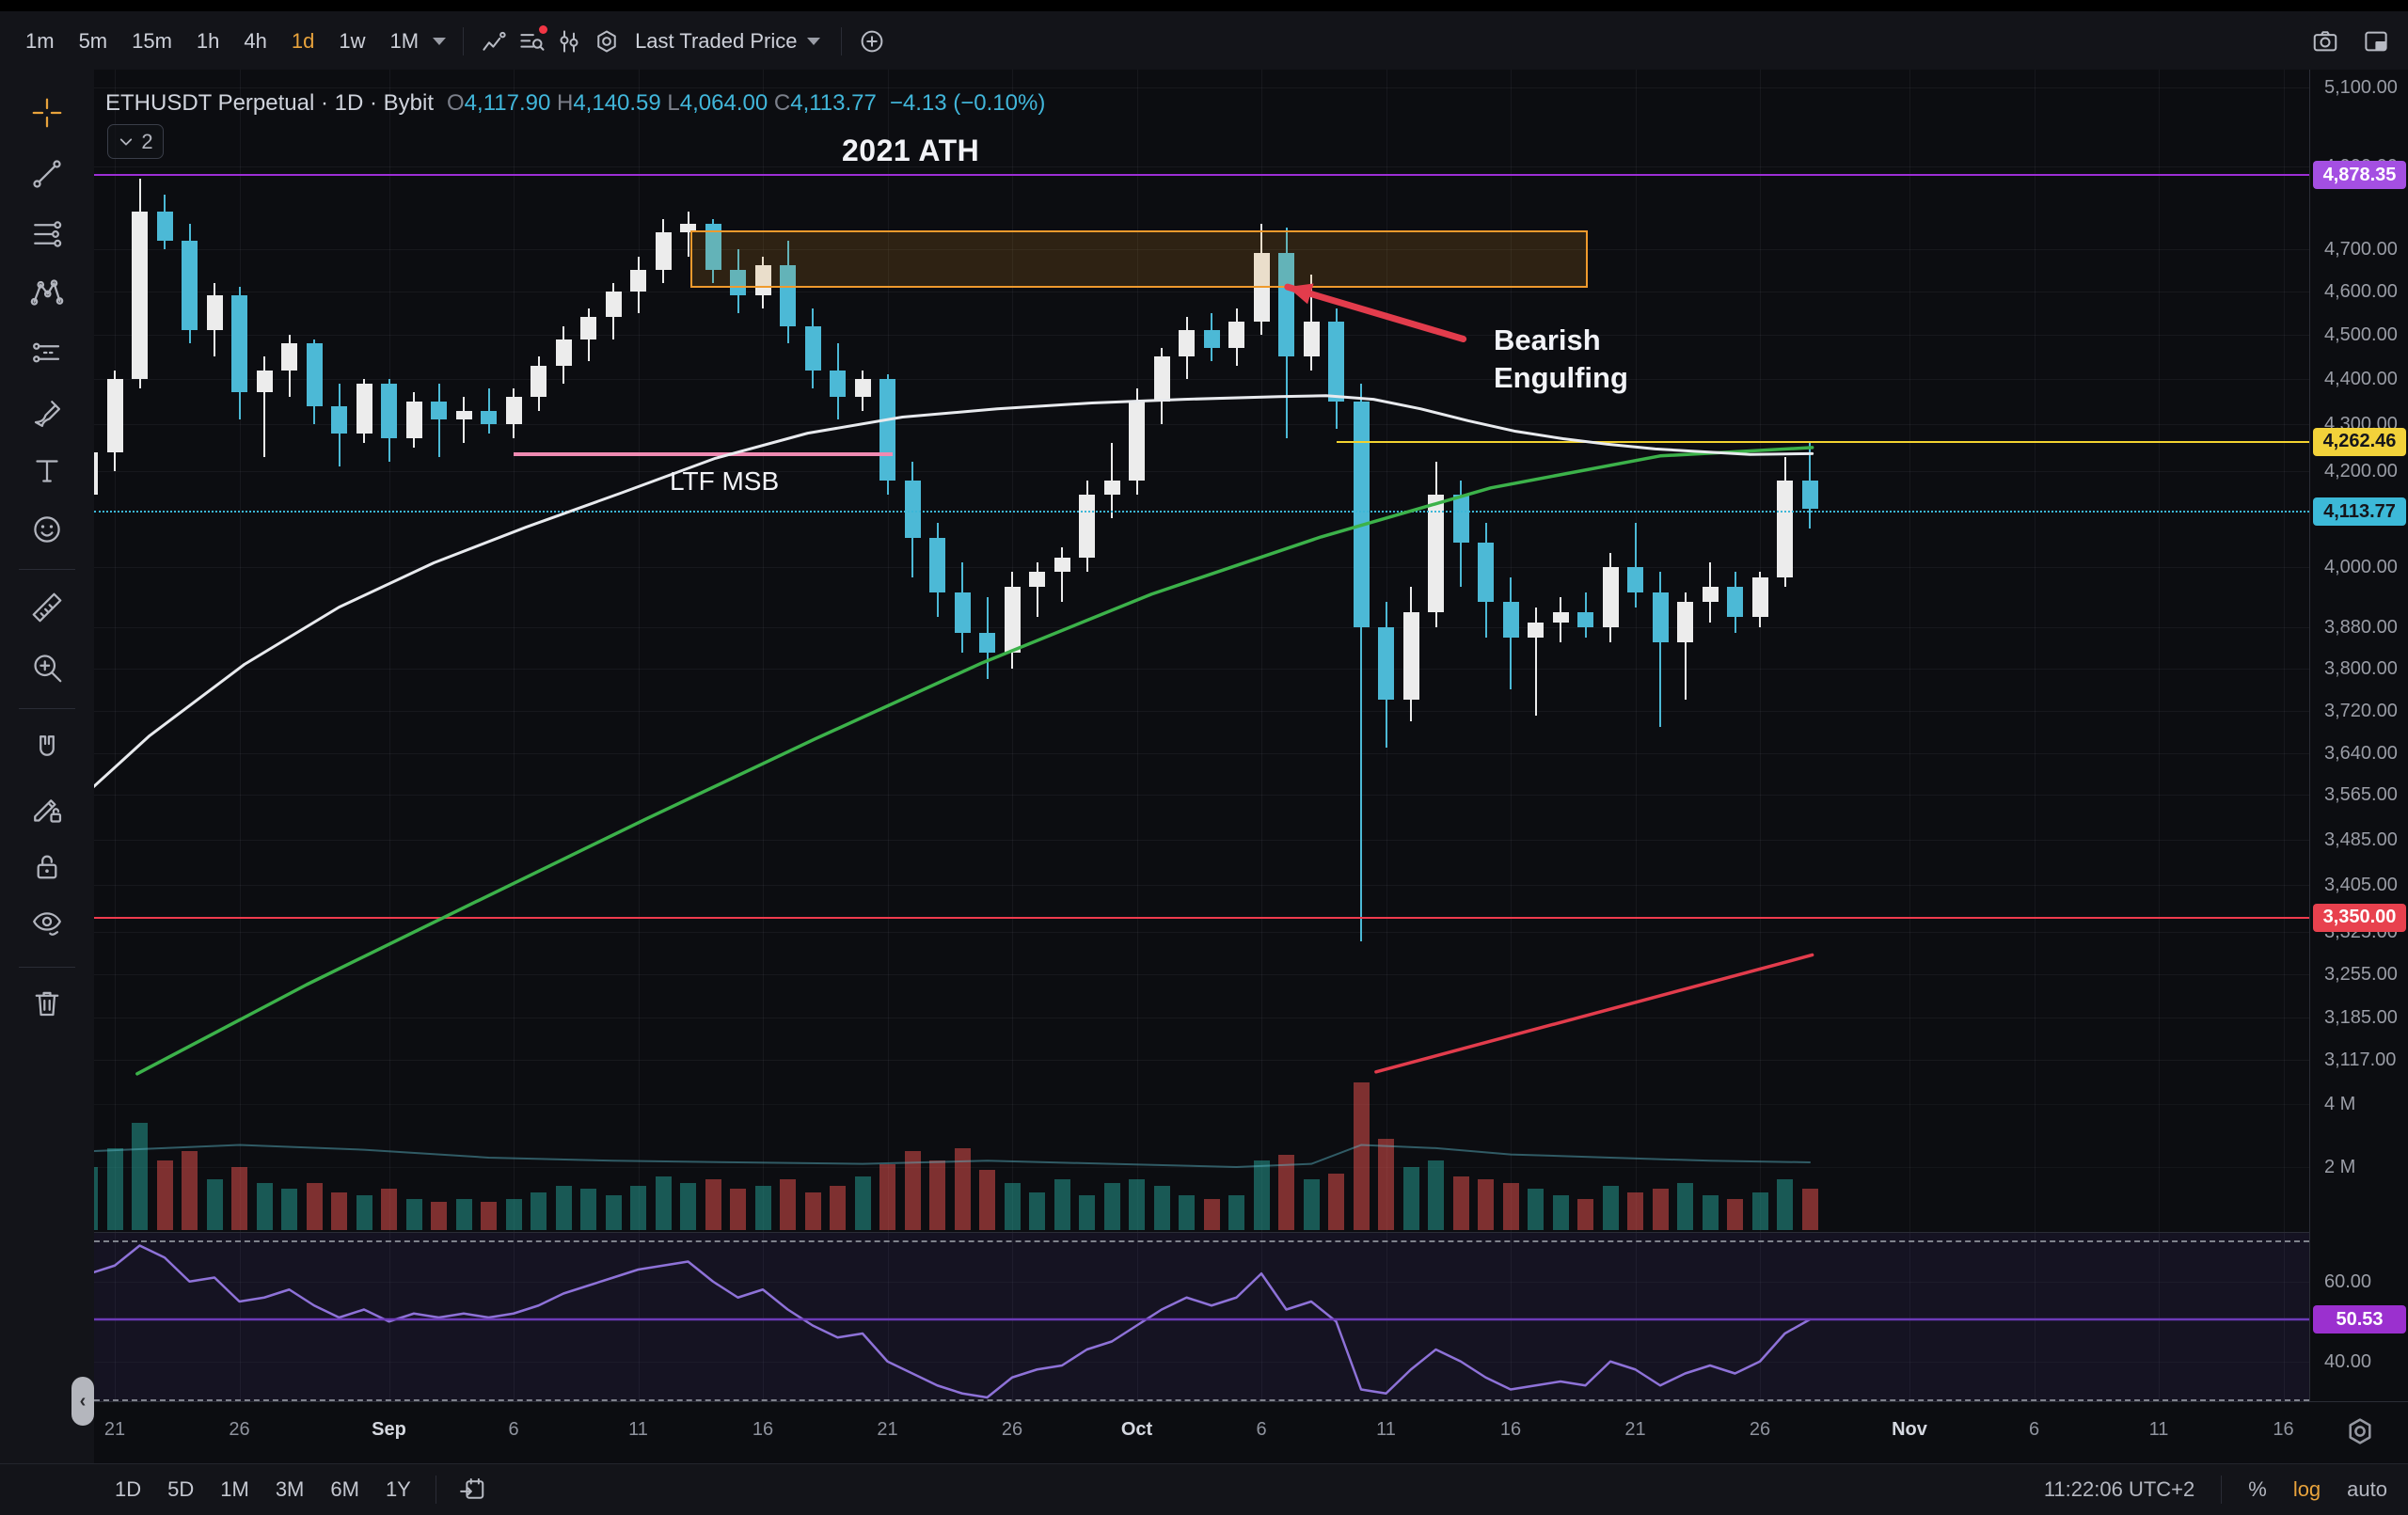 This screenshot has width=2408, height=1515. Describe the element at coordinates (47, 471) in the screenshot. I see `text-icon` at that location.